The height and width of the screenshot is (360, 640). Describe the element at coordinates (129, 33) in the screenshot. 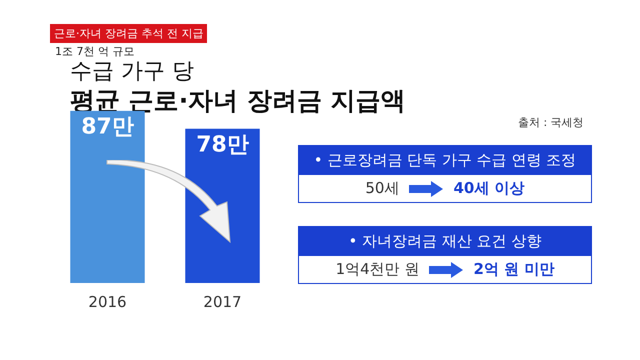

I see `text: 근로·자녀 장려금 추석 전 지급` at that location.